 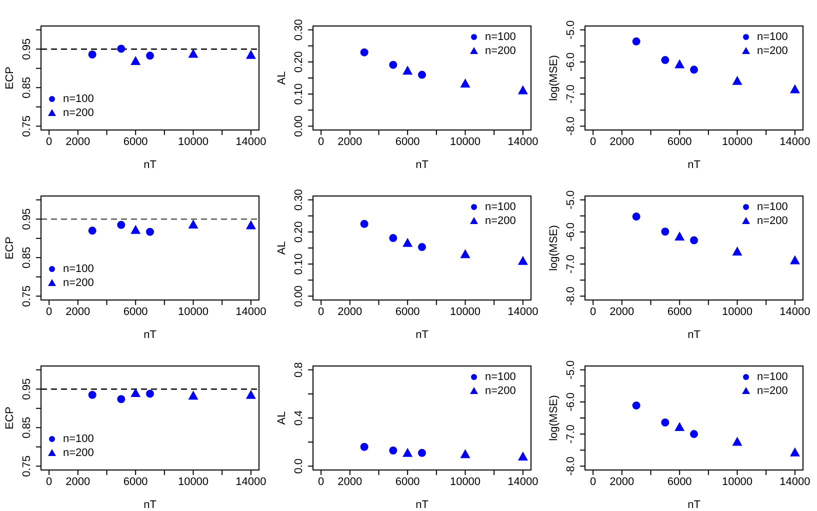 What do you see at coordinates (27, 49) in the screenshot?
I see `y-tick-label: 0.95` at bounding box center [27, 49].